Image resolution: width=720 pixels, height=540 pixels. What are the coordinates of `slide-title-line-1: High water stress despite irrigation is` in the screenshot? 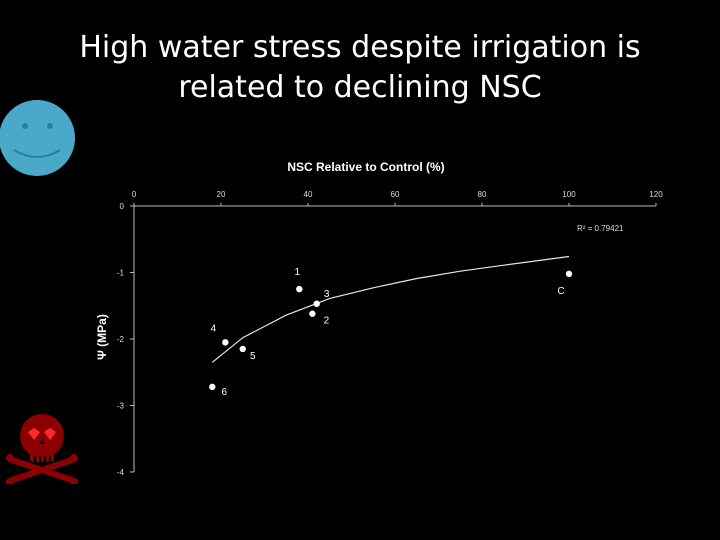 It's located at (360, 47).